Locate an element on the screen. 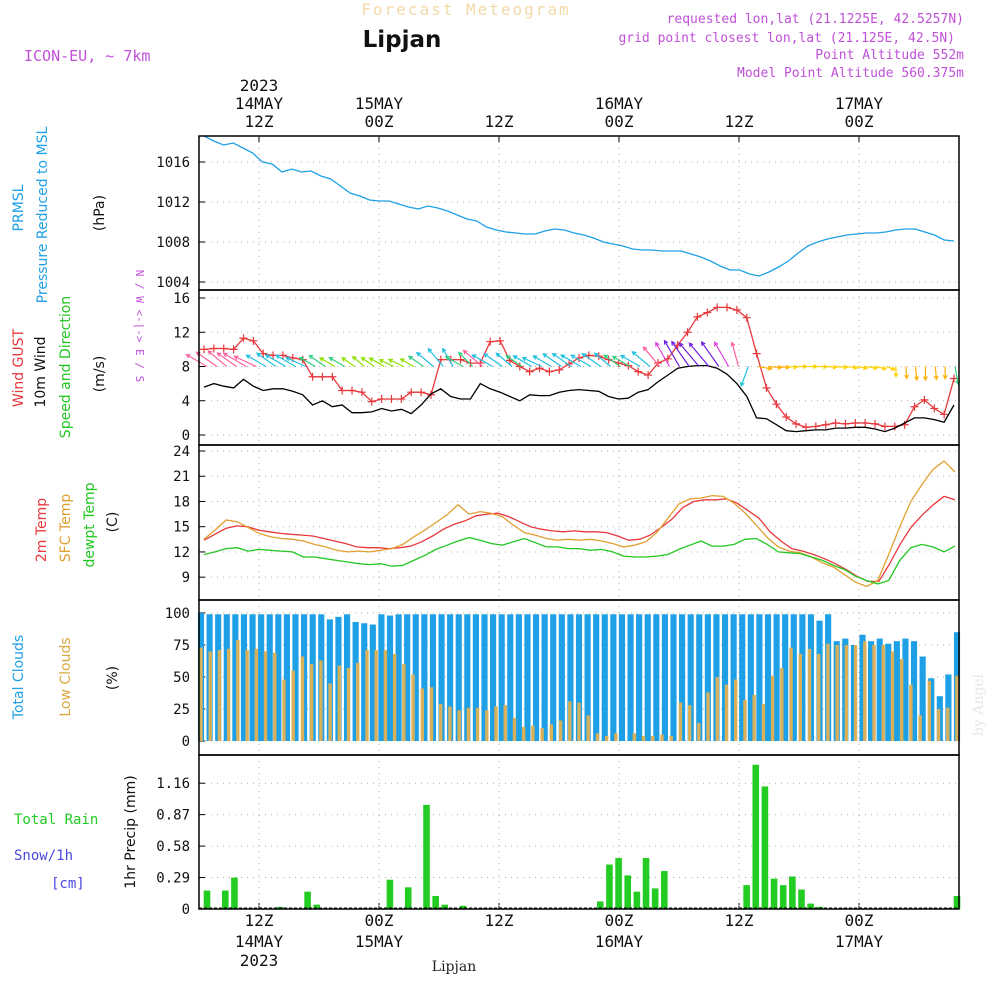 The width and height of the screenshot is (1000, 1000). y-tick-label-temperature-5: 24 is located at coordinates (181, 452).